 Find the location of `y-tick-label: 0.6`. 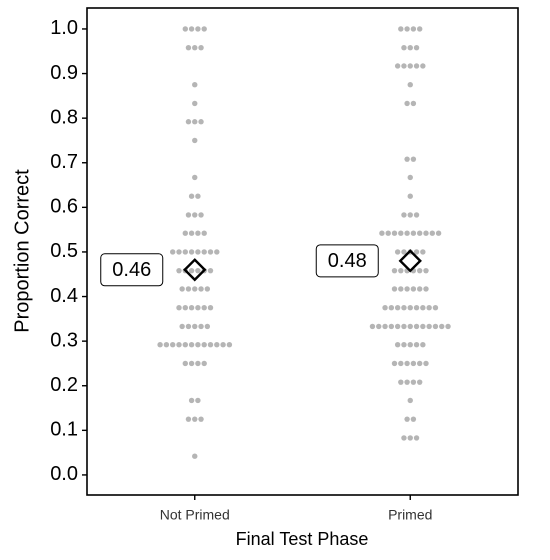

y-tick-label: 0.6 is located at coordinates (64, 207).